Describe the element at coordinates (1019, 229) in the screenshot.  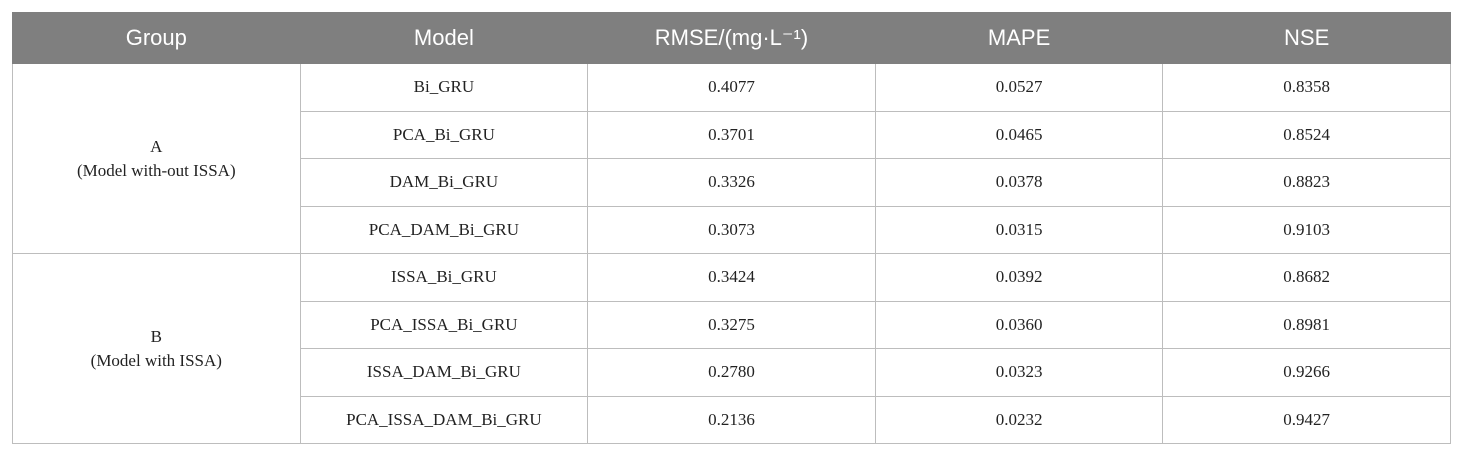
I see `metric-cell: 0.0315` at that location.